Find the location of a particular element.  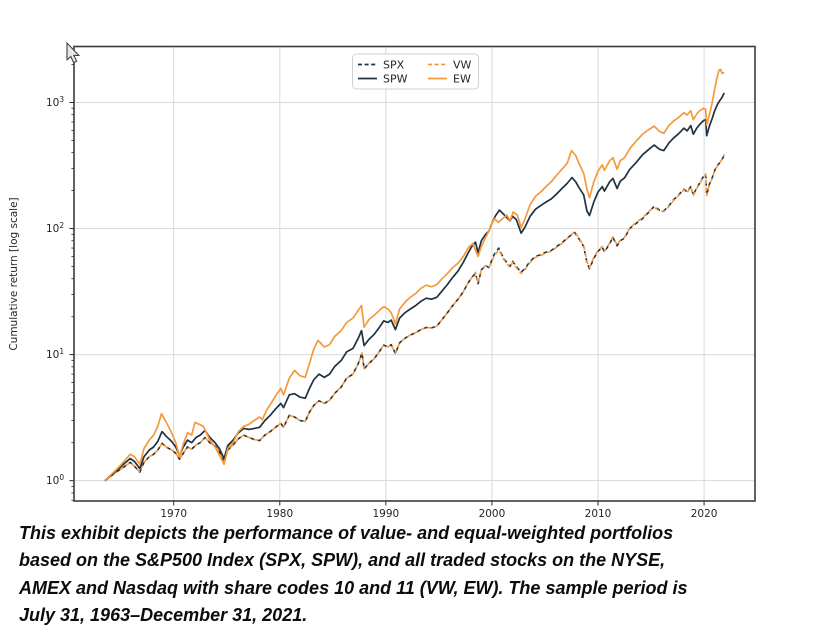

x-tick-label: 1970 is located at coordinates (173, 513).